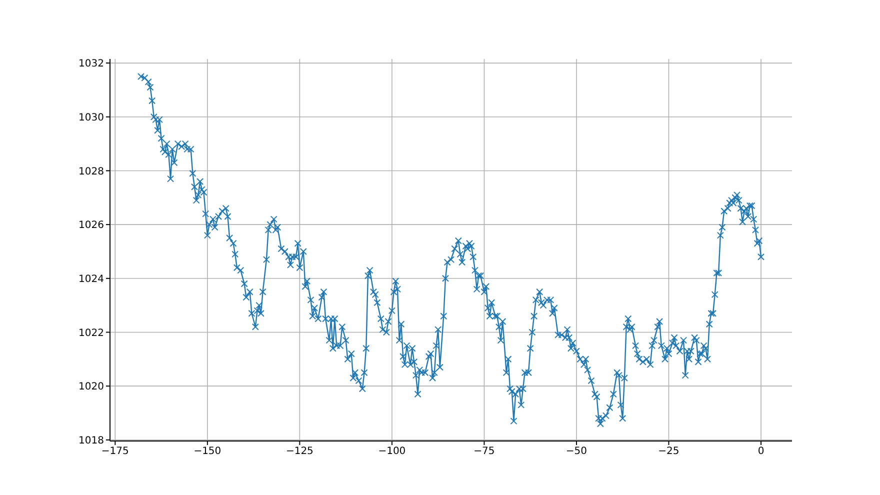 The height and width of the screenshot is (495, 880). I want to click on x-tick-label: −175, so click(115, 452).